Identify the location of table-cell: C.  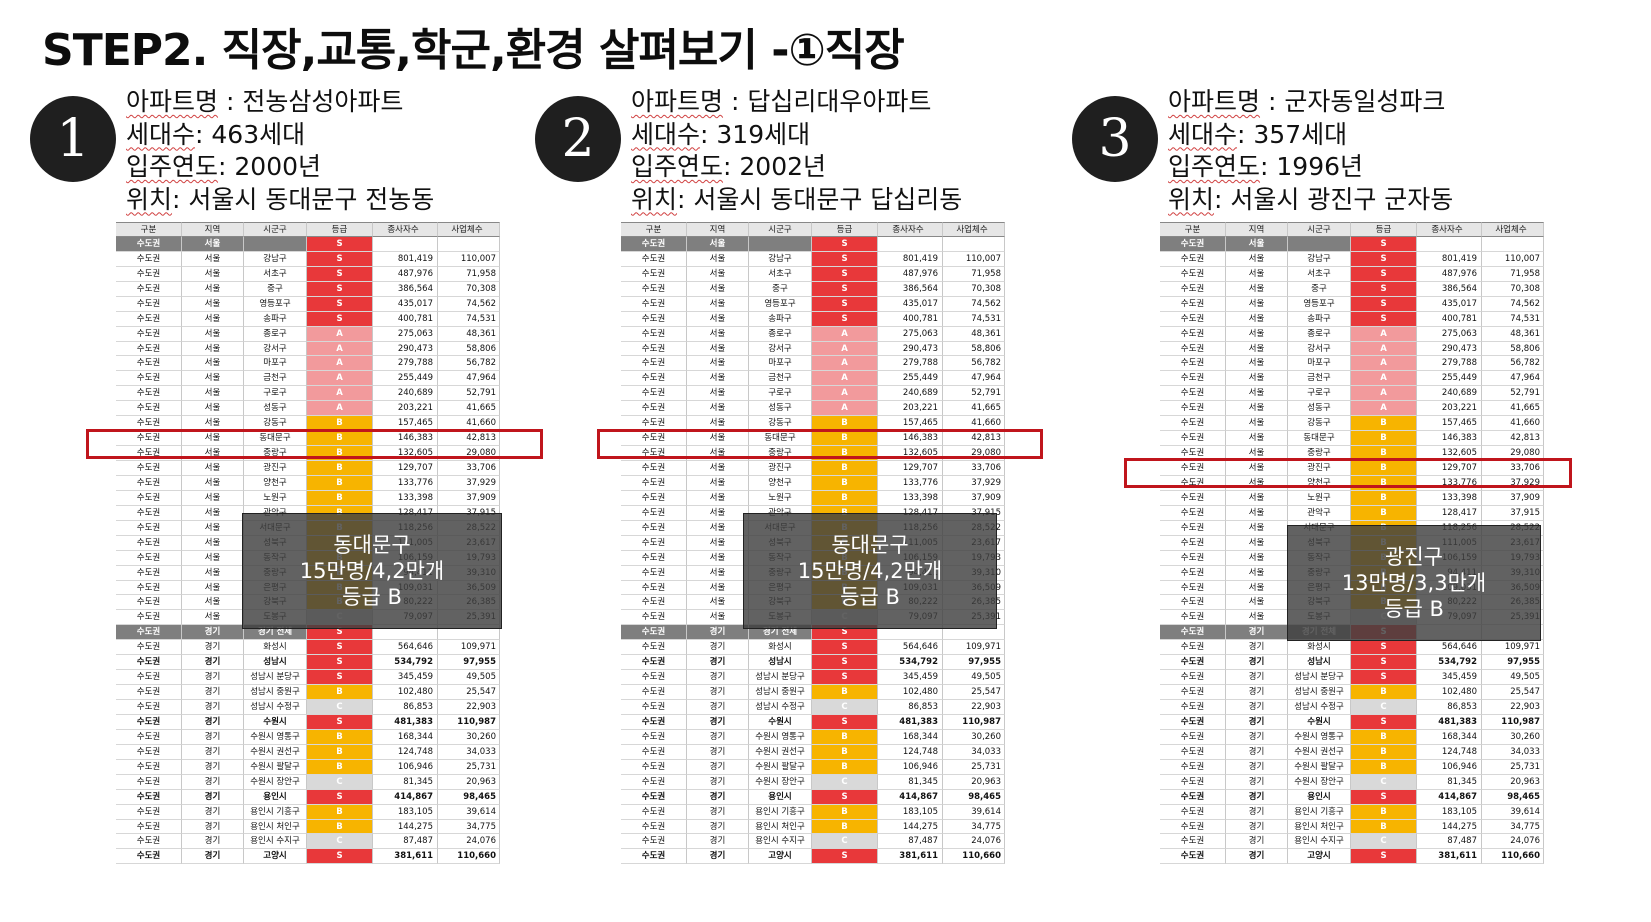
(340, 707).